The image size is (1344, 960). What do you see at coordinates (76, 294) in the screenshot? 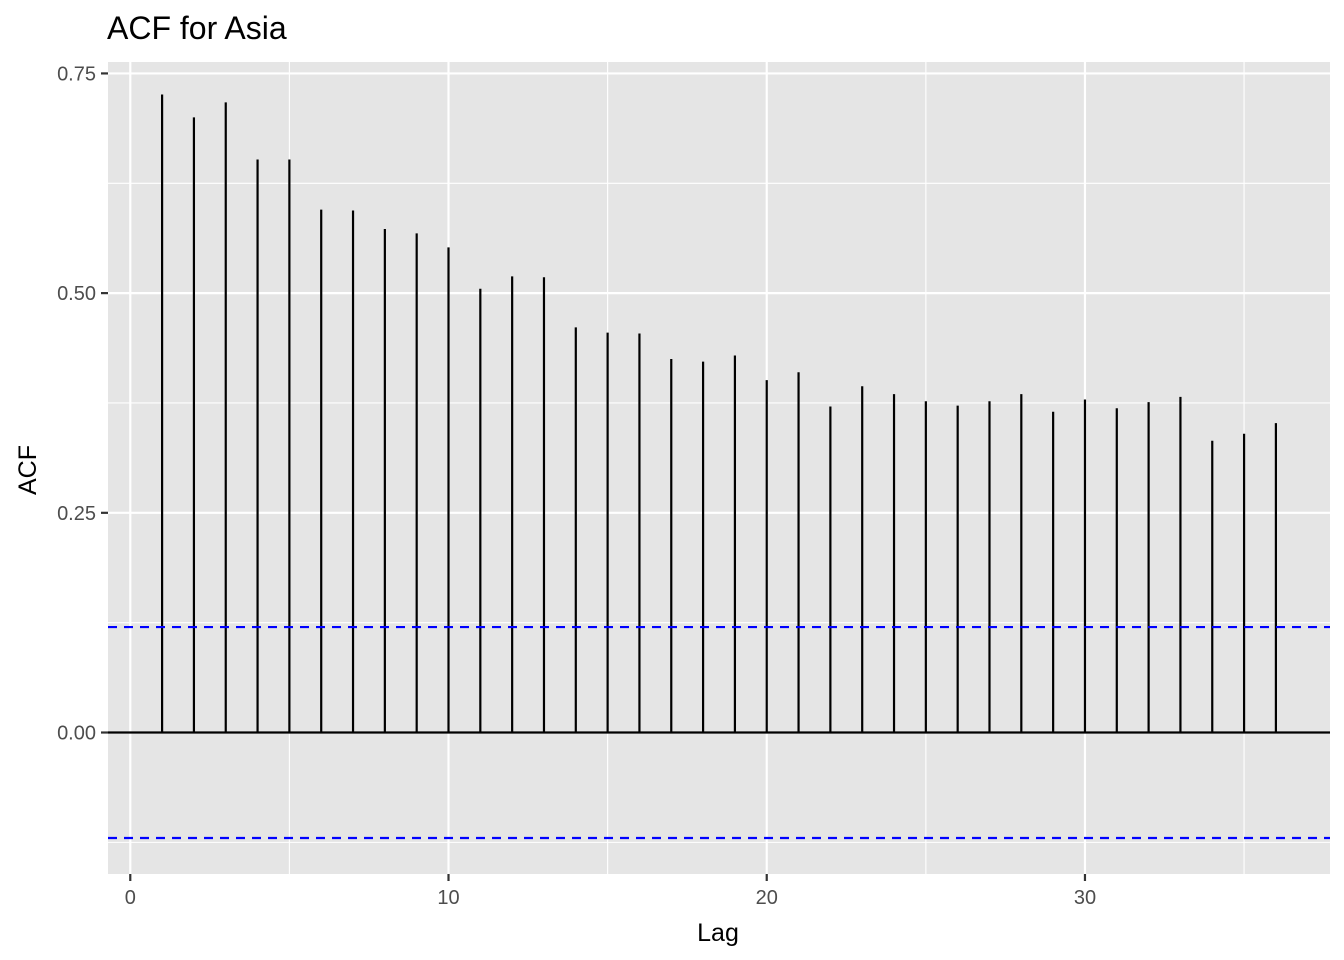
I see `y-tick-label: 0.50` at bounding box center [76, 294].